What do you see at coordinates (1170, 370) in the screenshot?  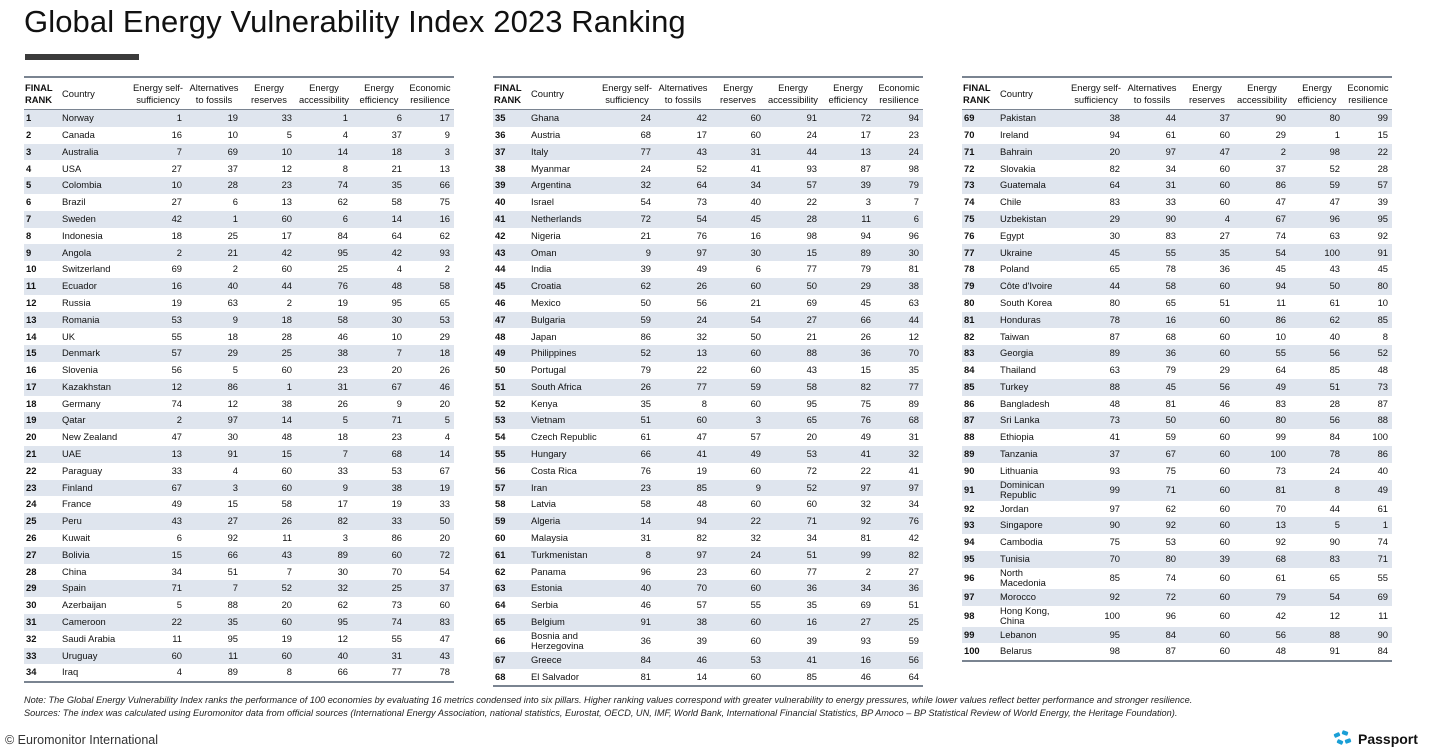 I see `score-cell: 79` at bounding box center [1170, 370].